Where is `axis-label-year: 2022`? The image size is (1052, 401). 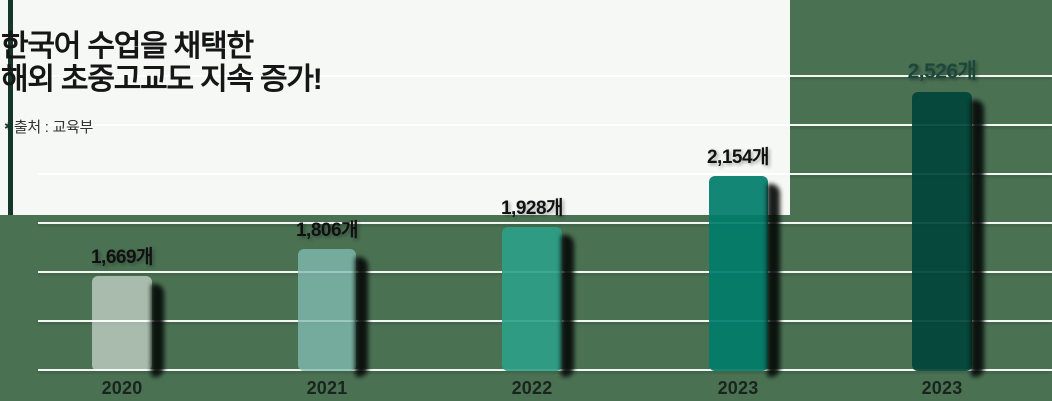
axis-label-year: 2022 is located at coordinates (532, 388).